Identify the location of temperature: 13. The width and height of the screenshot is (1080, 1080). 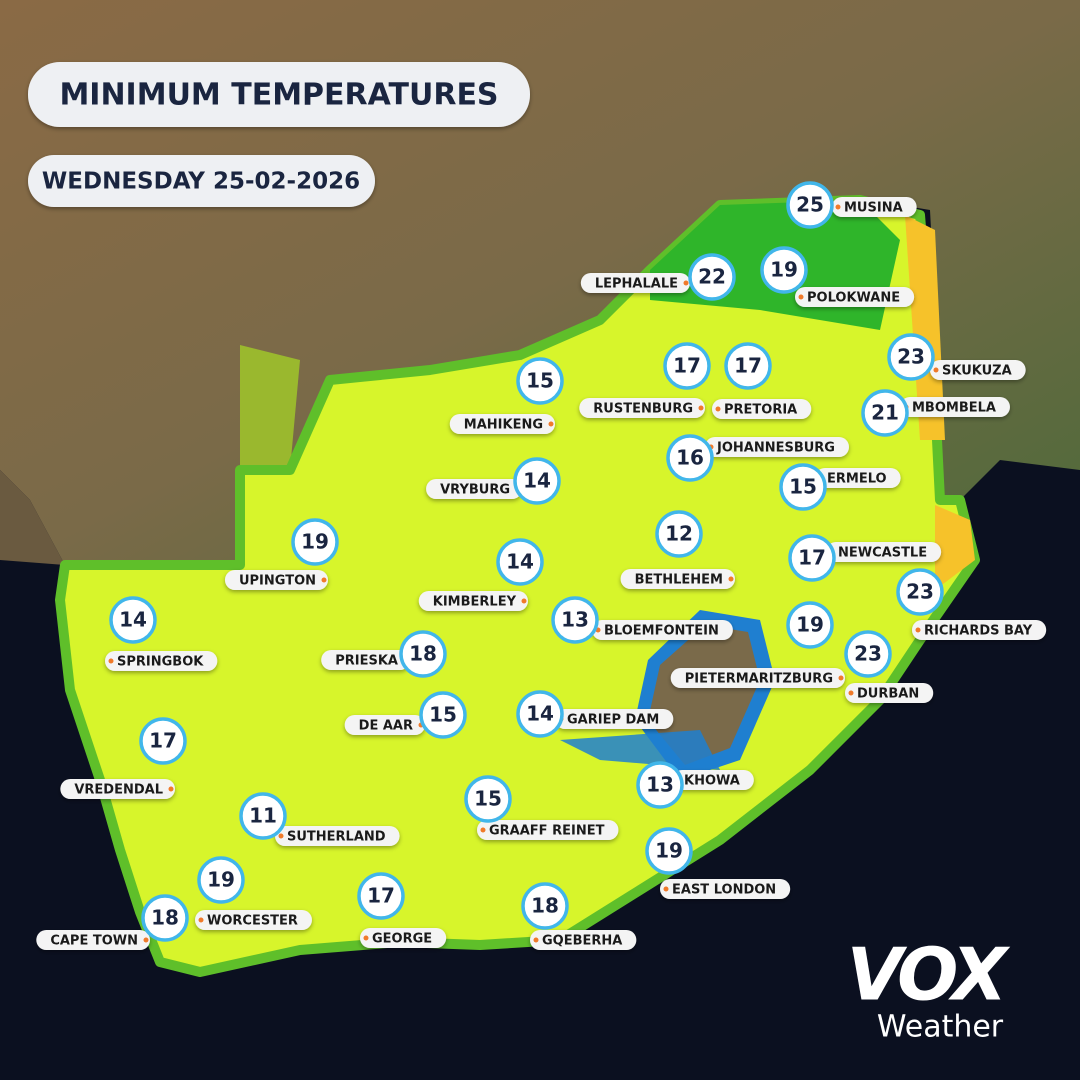
(660, 785).